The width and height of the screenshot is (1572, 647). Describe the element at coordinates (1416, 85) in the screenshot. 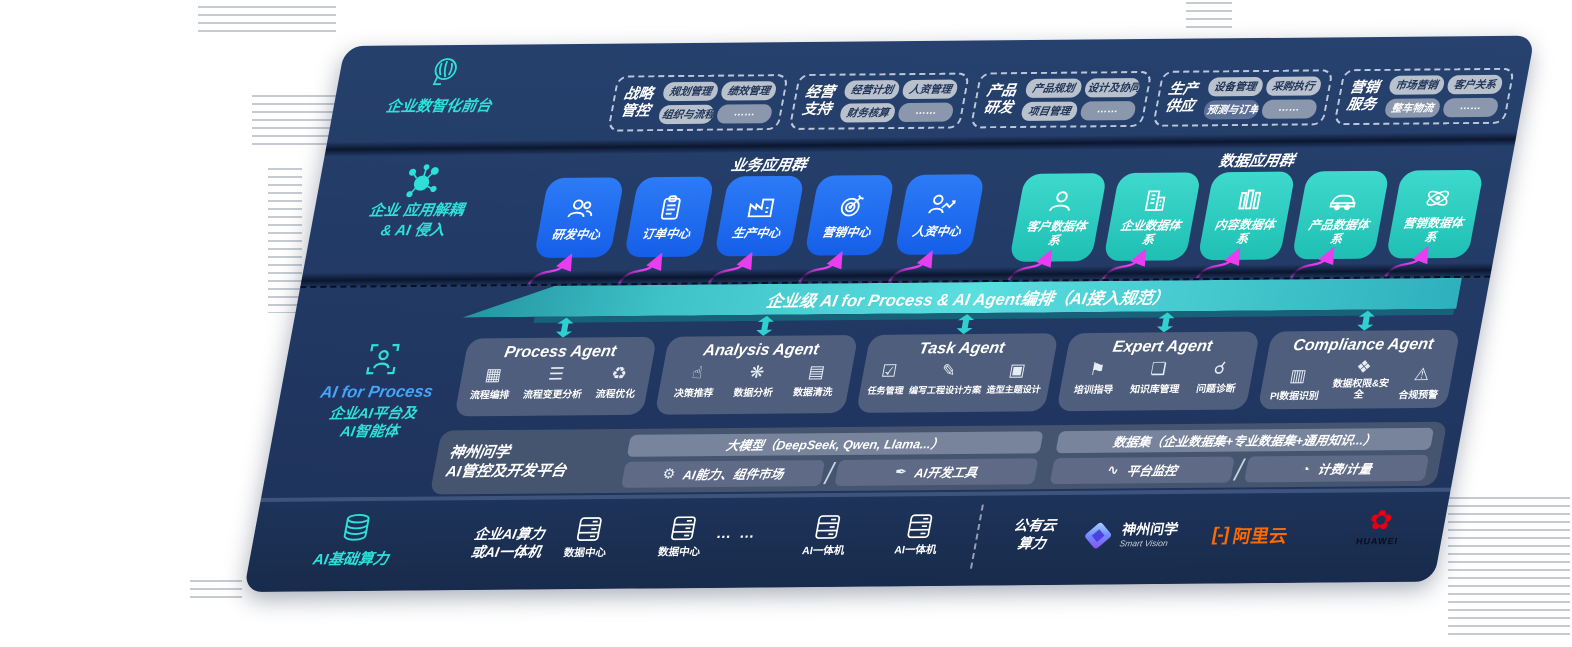

I see `pill: 市场营销` at that location.